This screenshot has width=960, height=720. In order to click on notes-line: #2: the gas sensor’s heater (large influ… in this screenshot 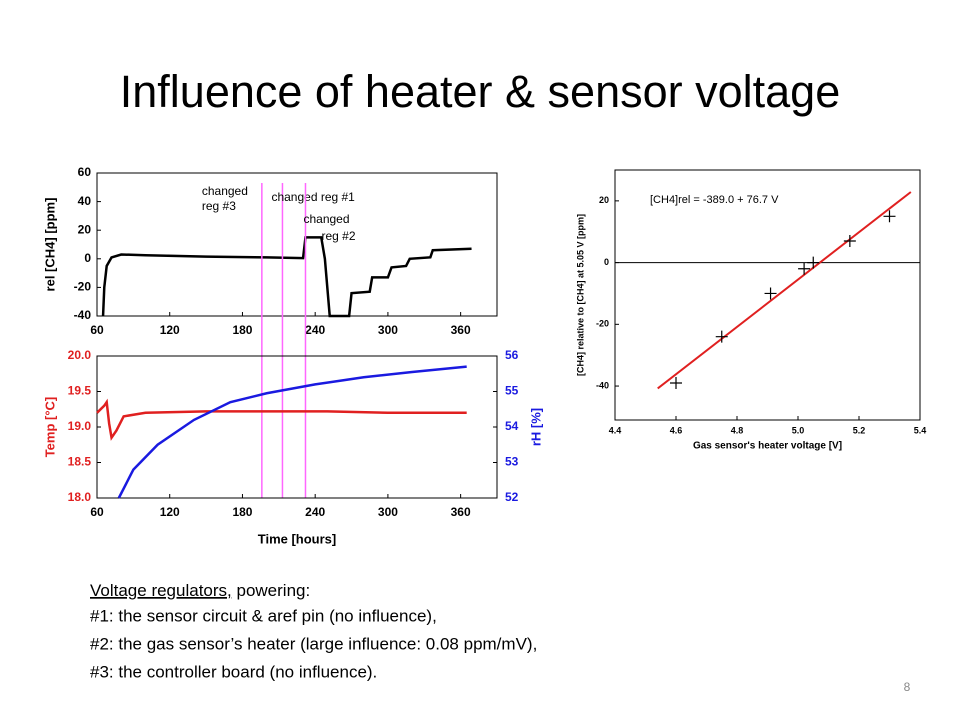, I will do `click(313, 643)`.